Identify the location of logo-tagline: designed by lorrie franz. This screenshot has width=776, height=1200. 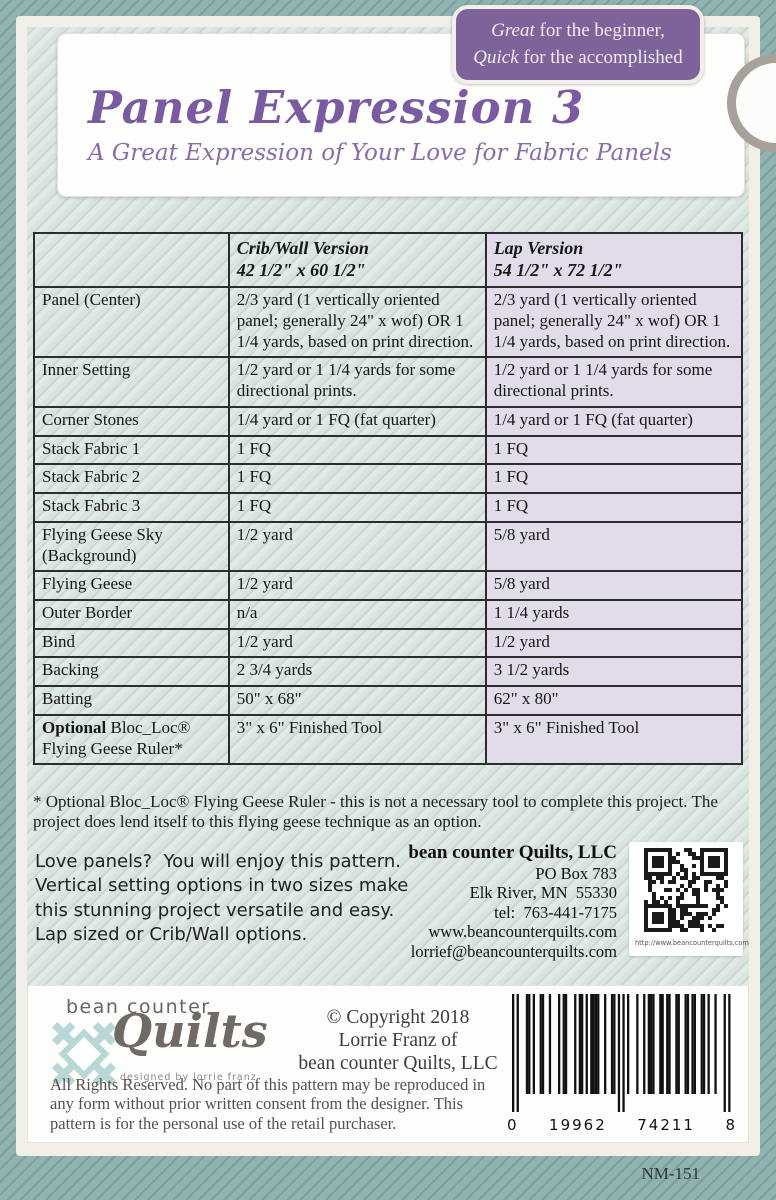
(188, 1077).